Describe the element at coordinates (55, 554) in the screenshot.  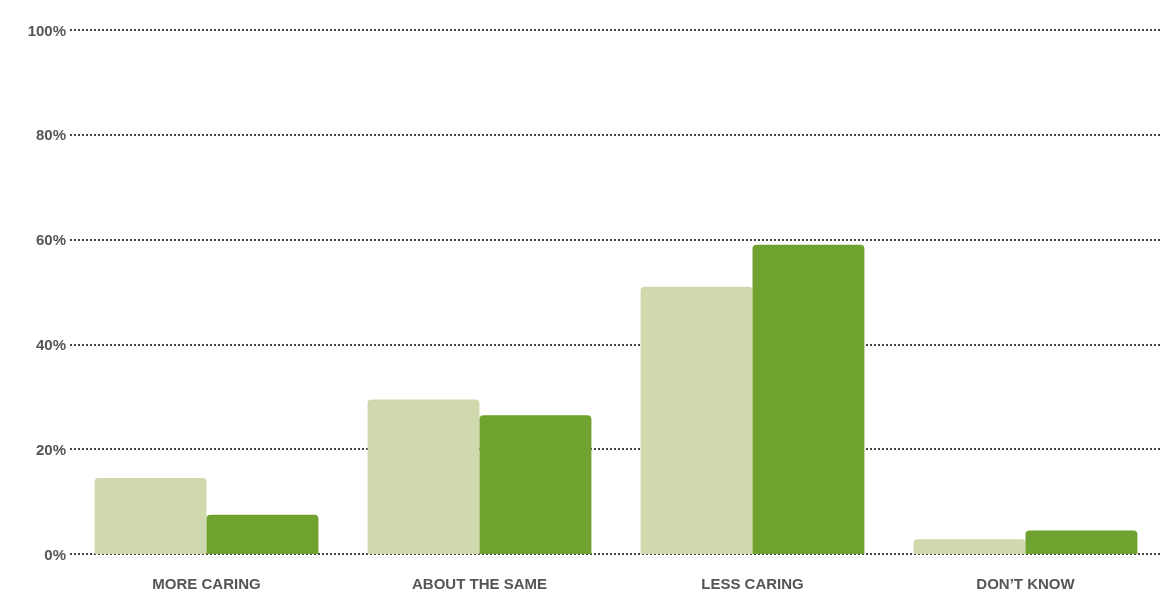
I see `y-tick-label: 0%` at that location.